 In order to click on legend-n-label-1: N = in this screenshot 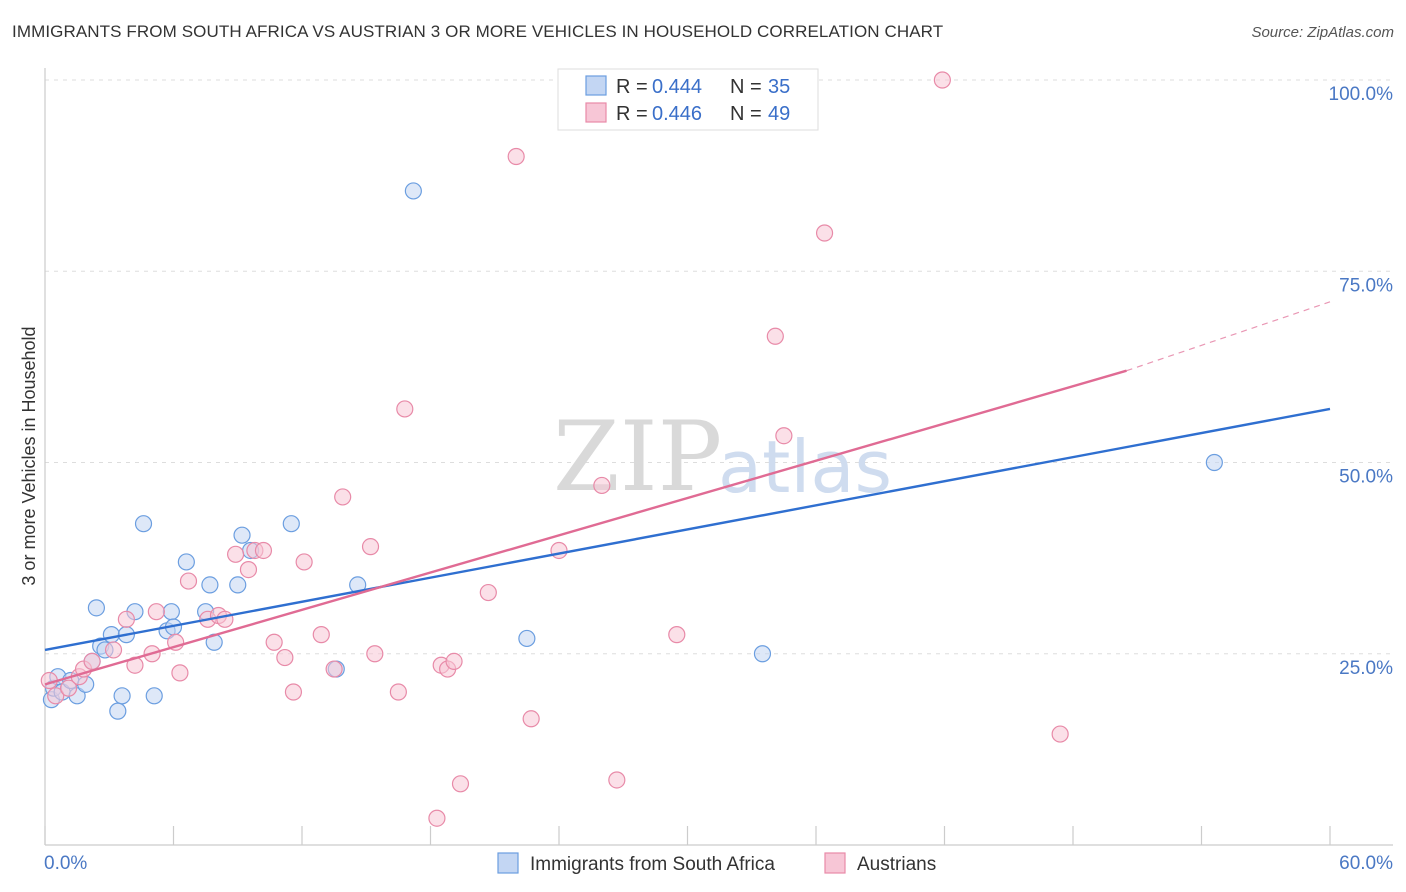, I will do `click(746, 87)`.